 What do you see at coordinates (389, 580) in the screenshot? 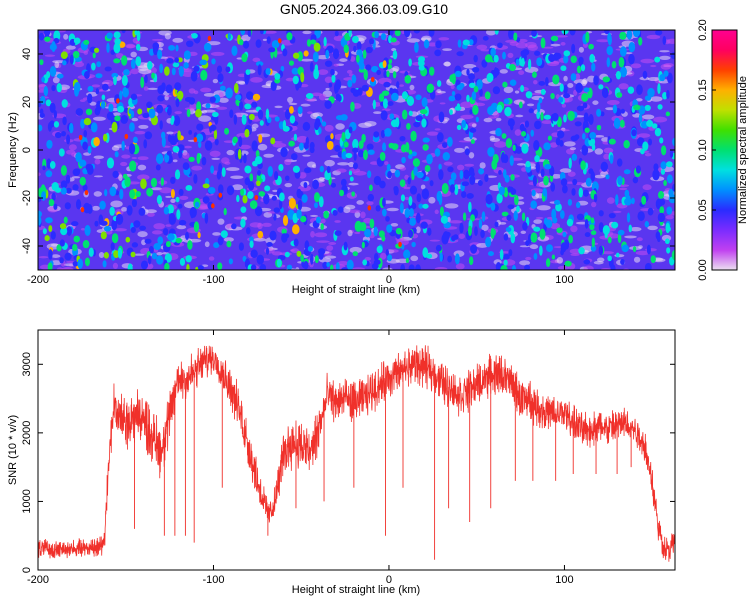
I see `snr-x-tick-label: 0` at bounding box center [389, 580].